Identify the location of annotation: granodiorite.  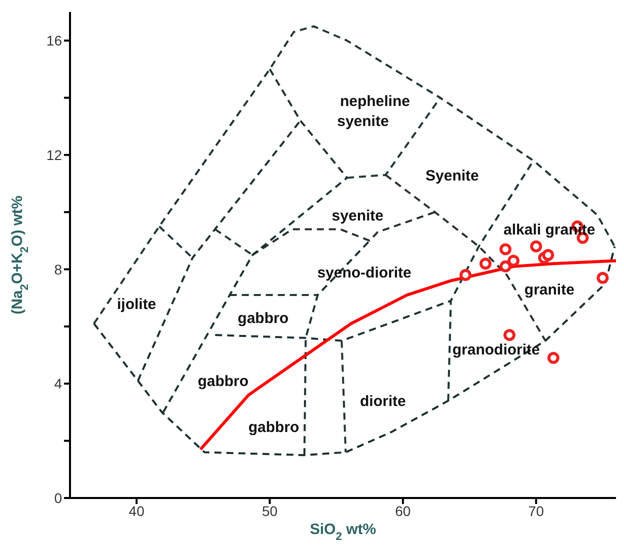
(496, 350).